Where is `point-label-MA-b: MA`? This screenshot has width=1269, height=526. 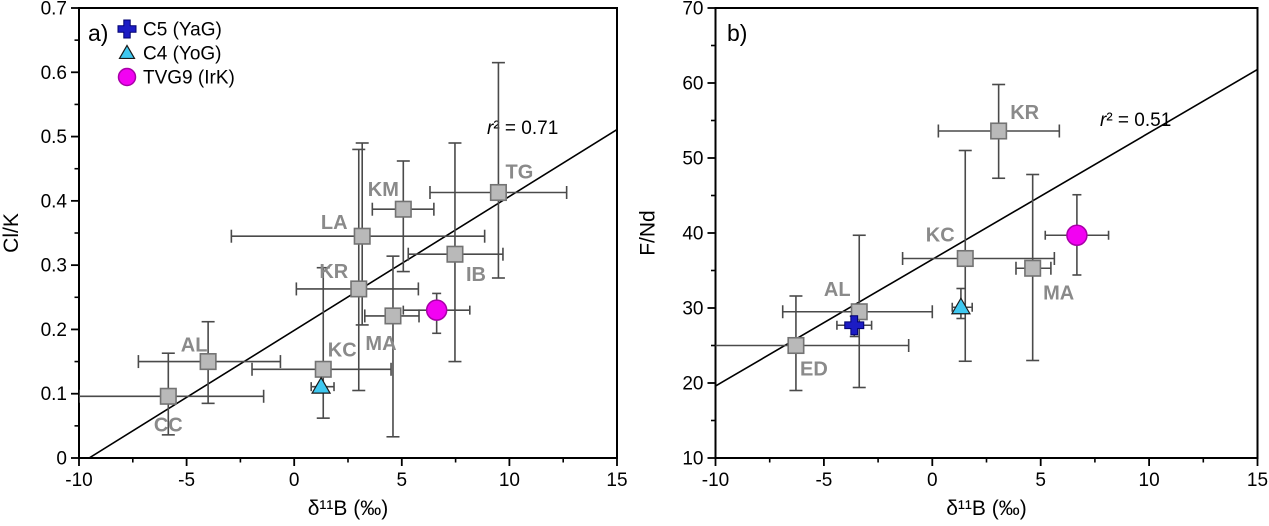 point-label-MA-b: MA is located at coordinates (1058, 293).